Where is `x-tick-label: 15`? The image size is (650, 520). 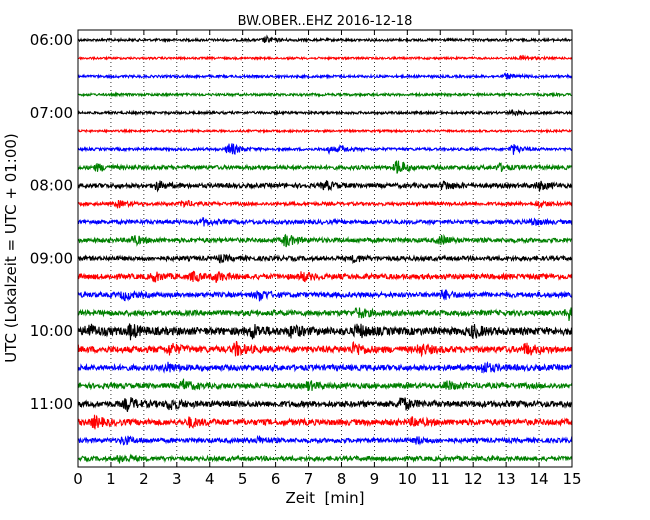 x-tick-label: 15 is located at coordinates (571, 479).